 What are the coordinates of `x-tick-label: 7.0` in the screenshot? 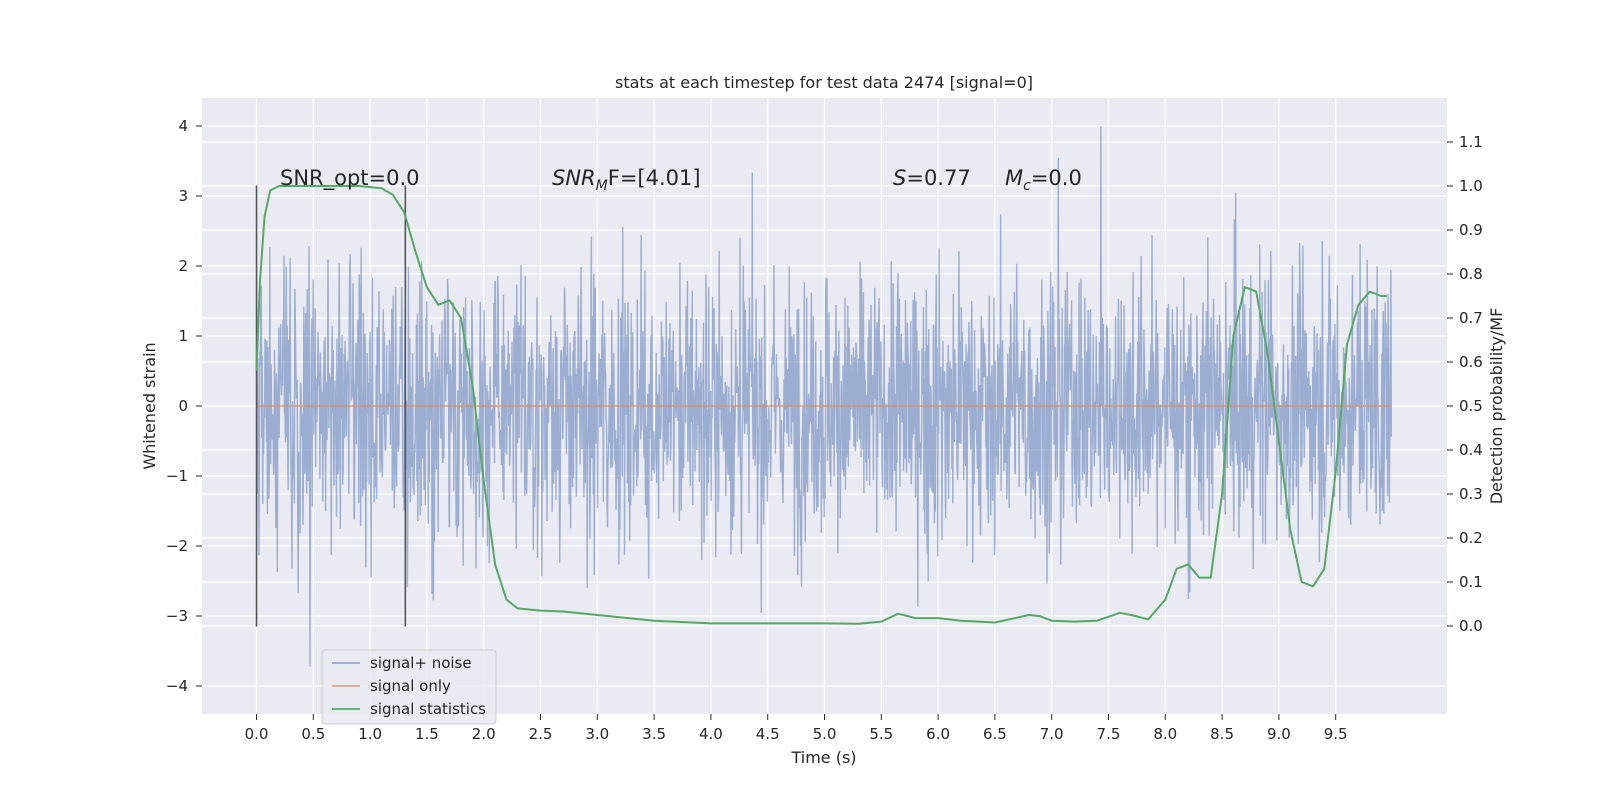 It's located at (1052, 734).